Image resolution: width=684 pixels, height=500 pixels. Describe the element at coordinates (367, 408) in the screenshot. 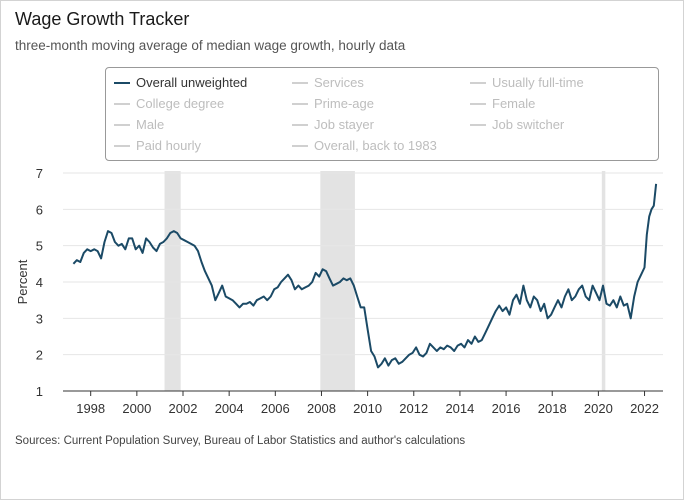

I see `x-tick-label: 2010` at that location.